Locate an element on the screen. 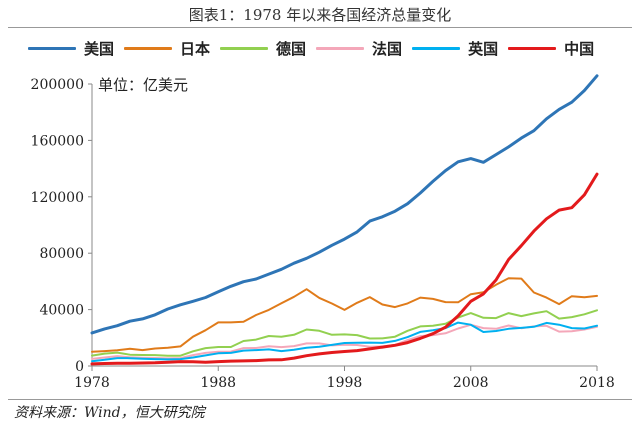  y-tick-label: 160000 is located at coordinates (57, 141).